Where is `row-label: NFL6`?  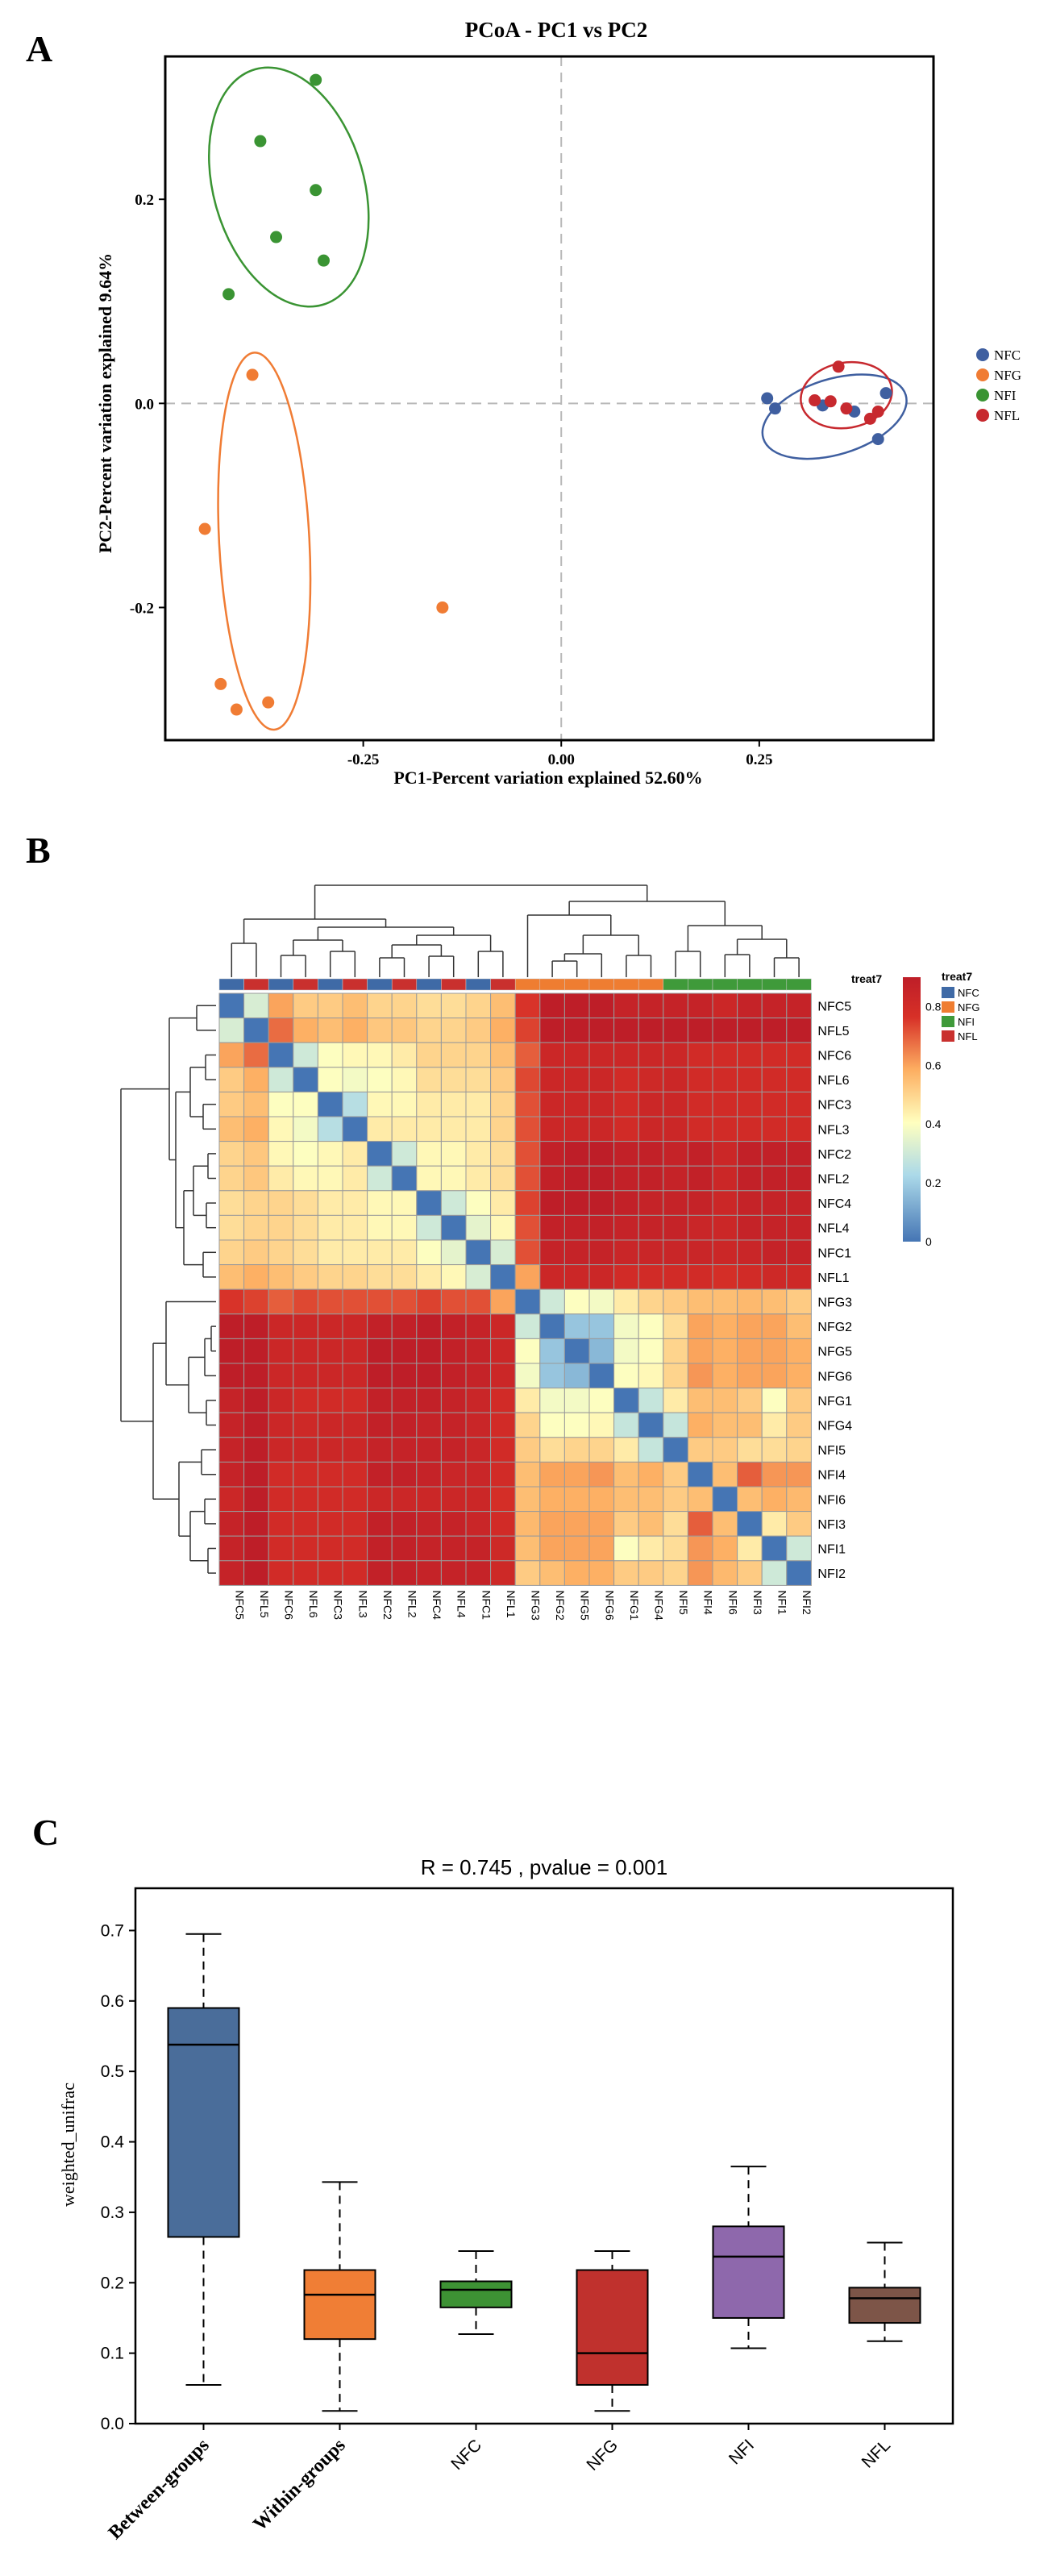
row-label: NFL6 is located at coordinates (833, 1081).